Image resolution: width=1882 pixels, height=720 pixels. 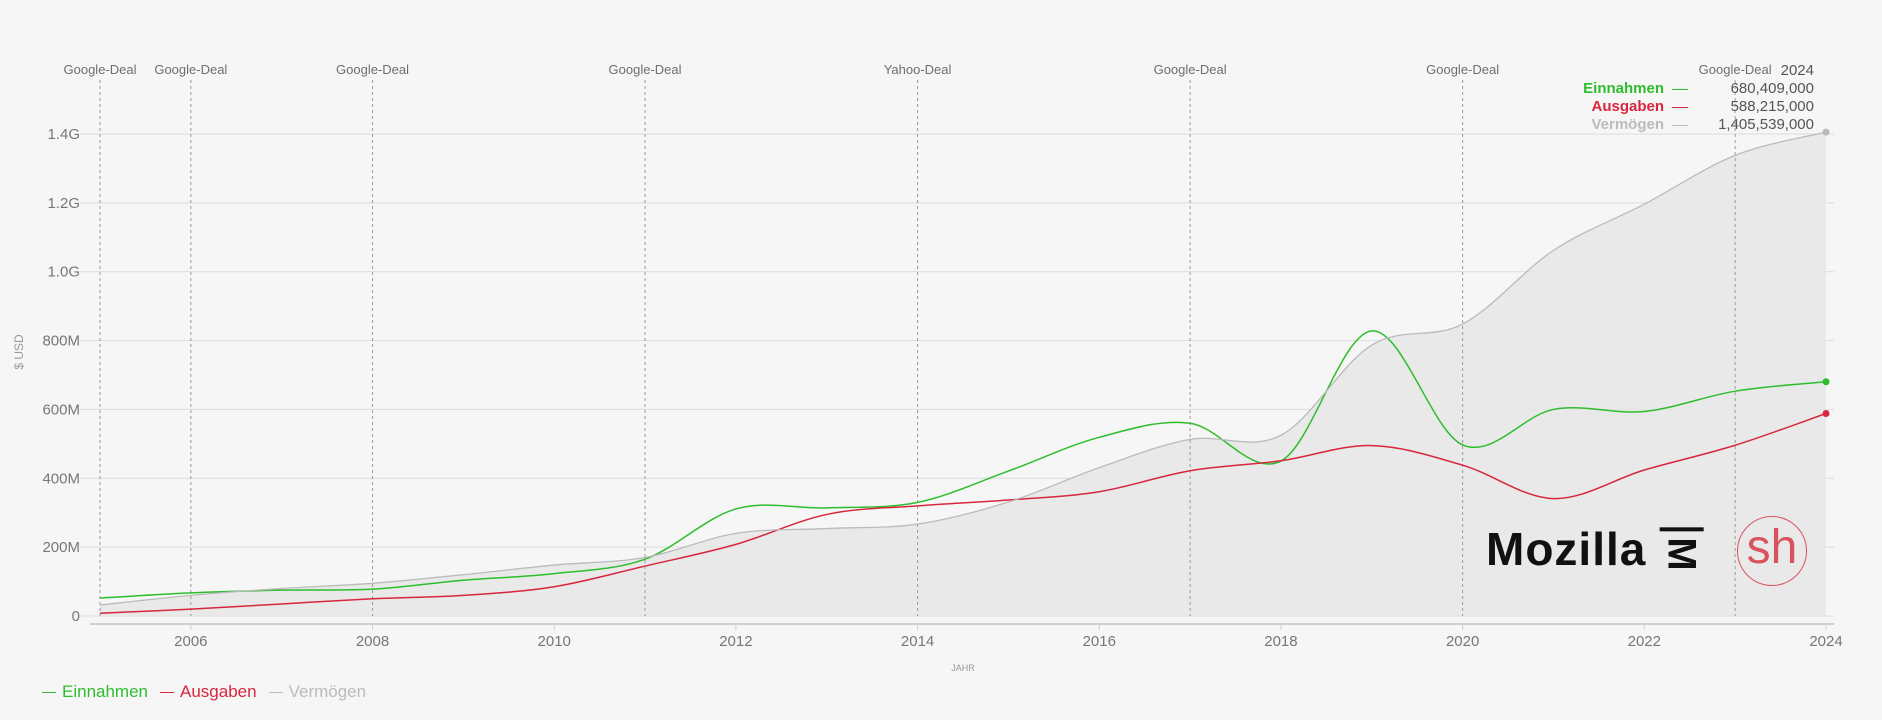 What do you see at coordinates (372, 641) in the screenshot?
I see `x-tick-label: 2008` at bounding box center [372, 641].